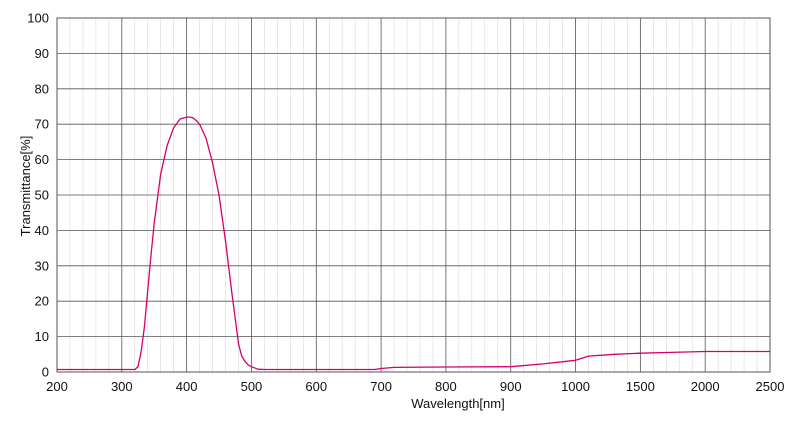 This screenshot has height=428, width=800. I want to click on x-tick-label: 200, so click(57, 386).